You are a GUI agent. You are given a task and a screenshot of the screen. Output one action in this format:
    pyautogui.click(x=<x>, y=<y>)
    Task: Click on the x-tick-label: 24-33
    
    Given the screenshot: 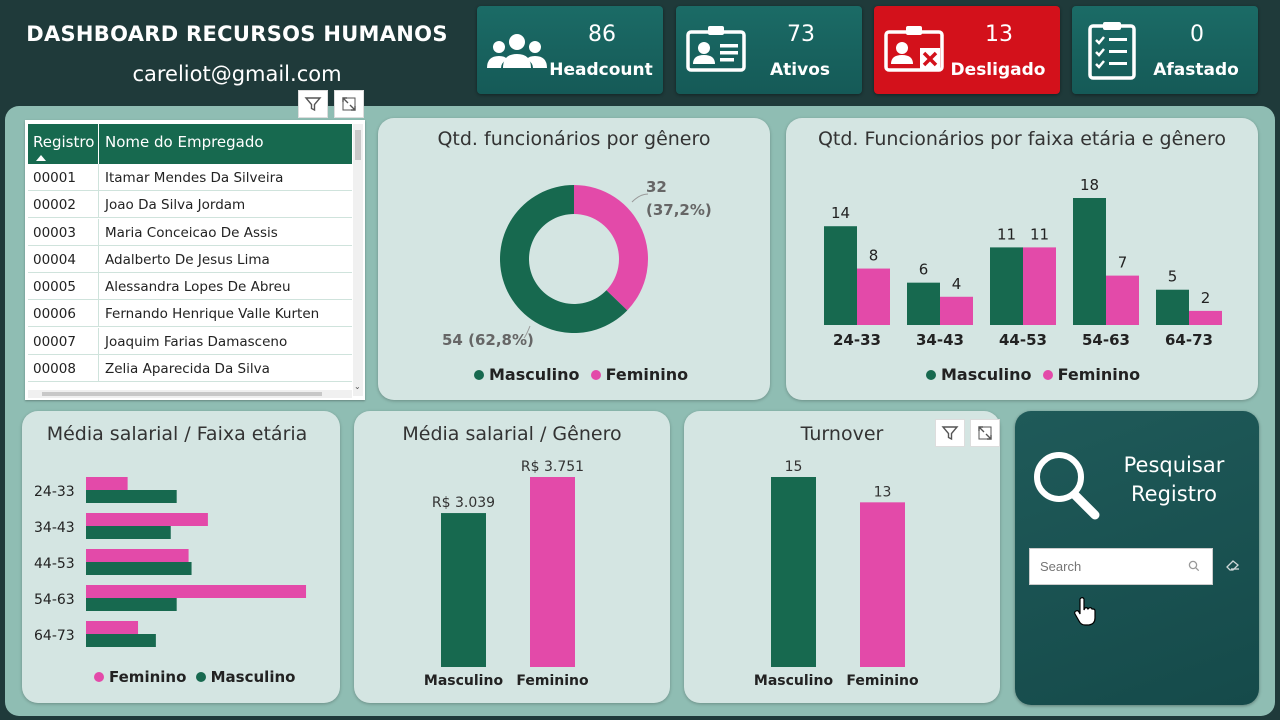 What is the action you would take?
    pyautogui.click(x=857, y=340)
    